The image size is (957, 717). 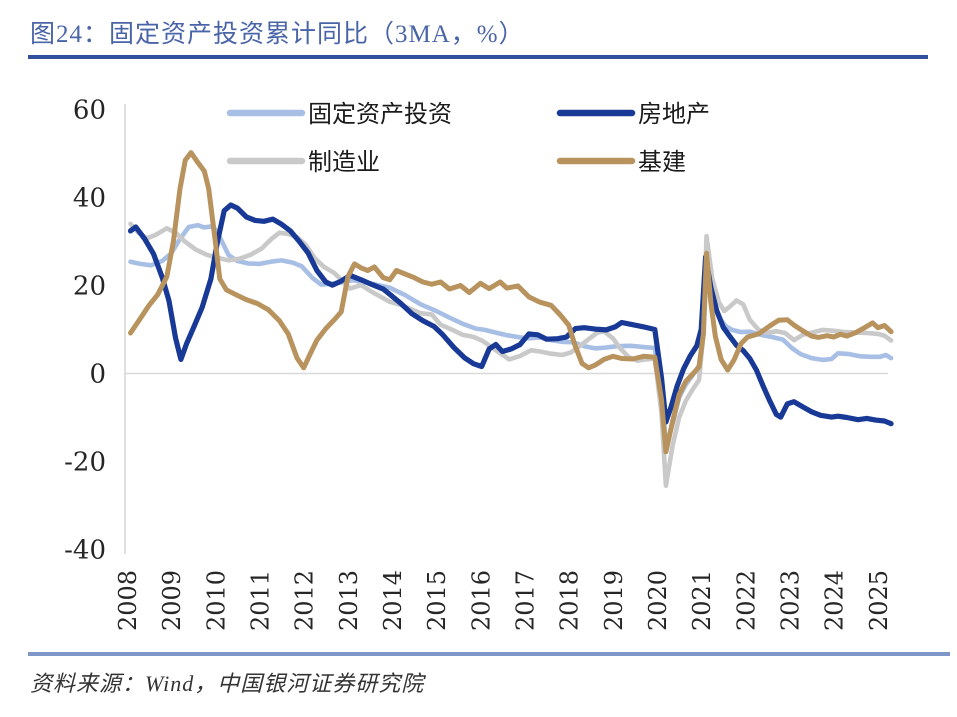 I want to click on x-axis-tick-label: 2018, so click(x=570, y=600).